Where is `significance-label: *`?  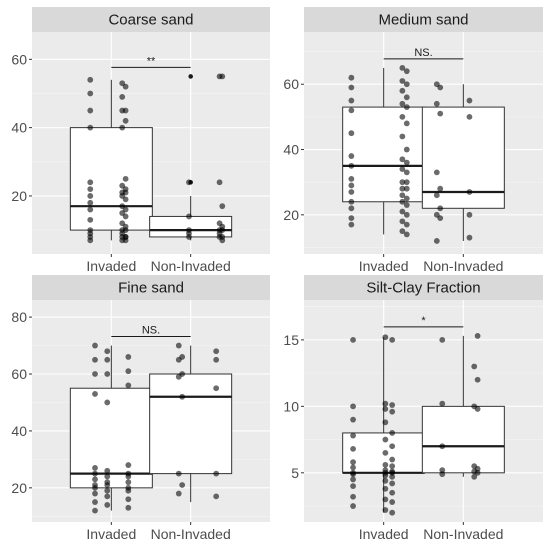
significance-label: * is located at coordinates (423, 321).